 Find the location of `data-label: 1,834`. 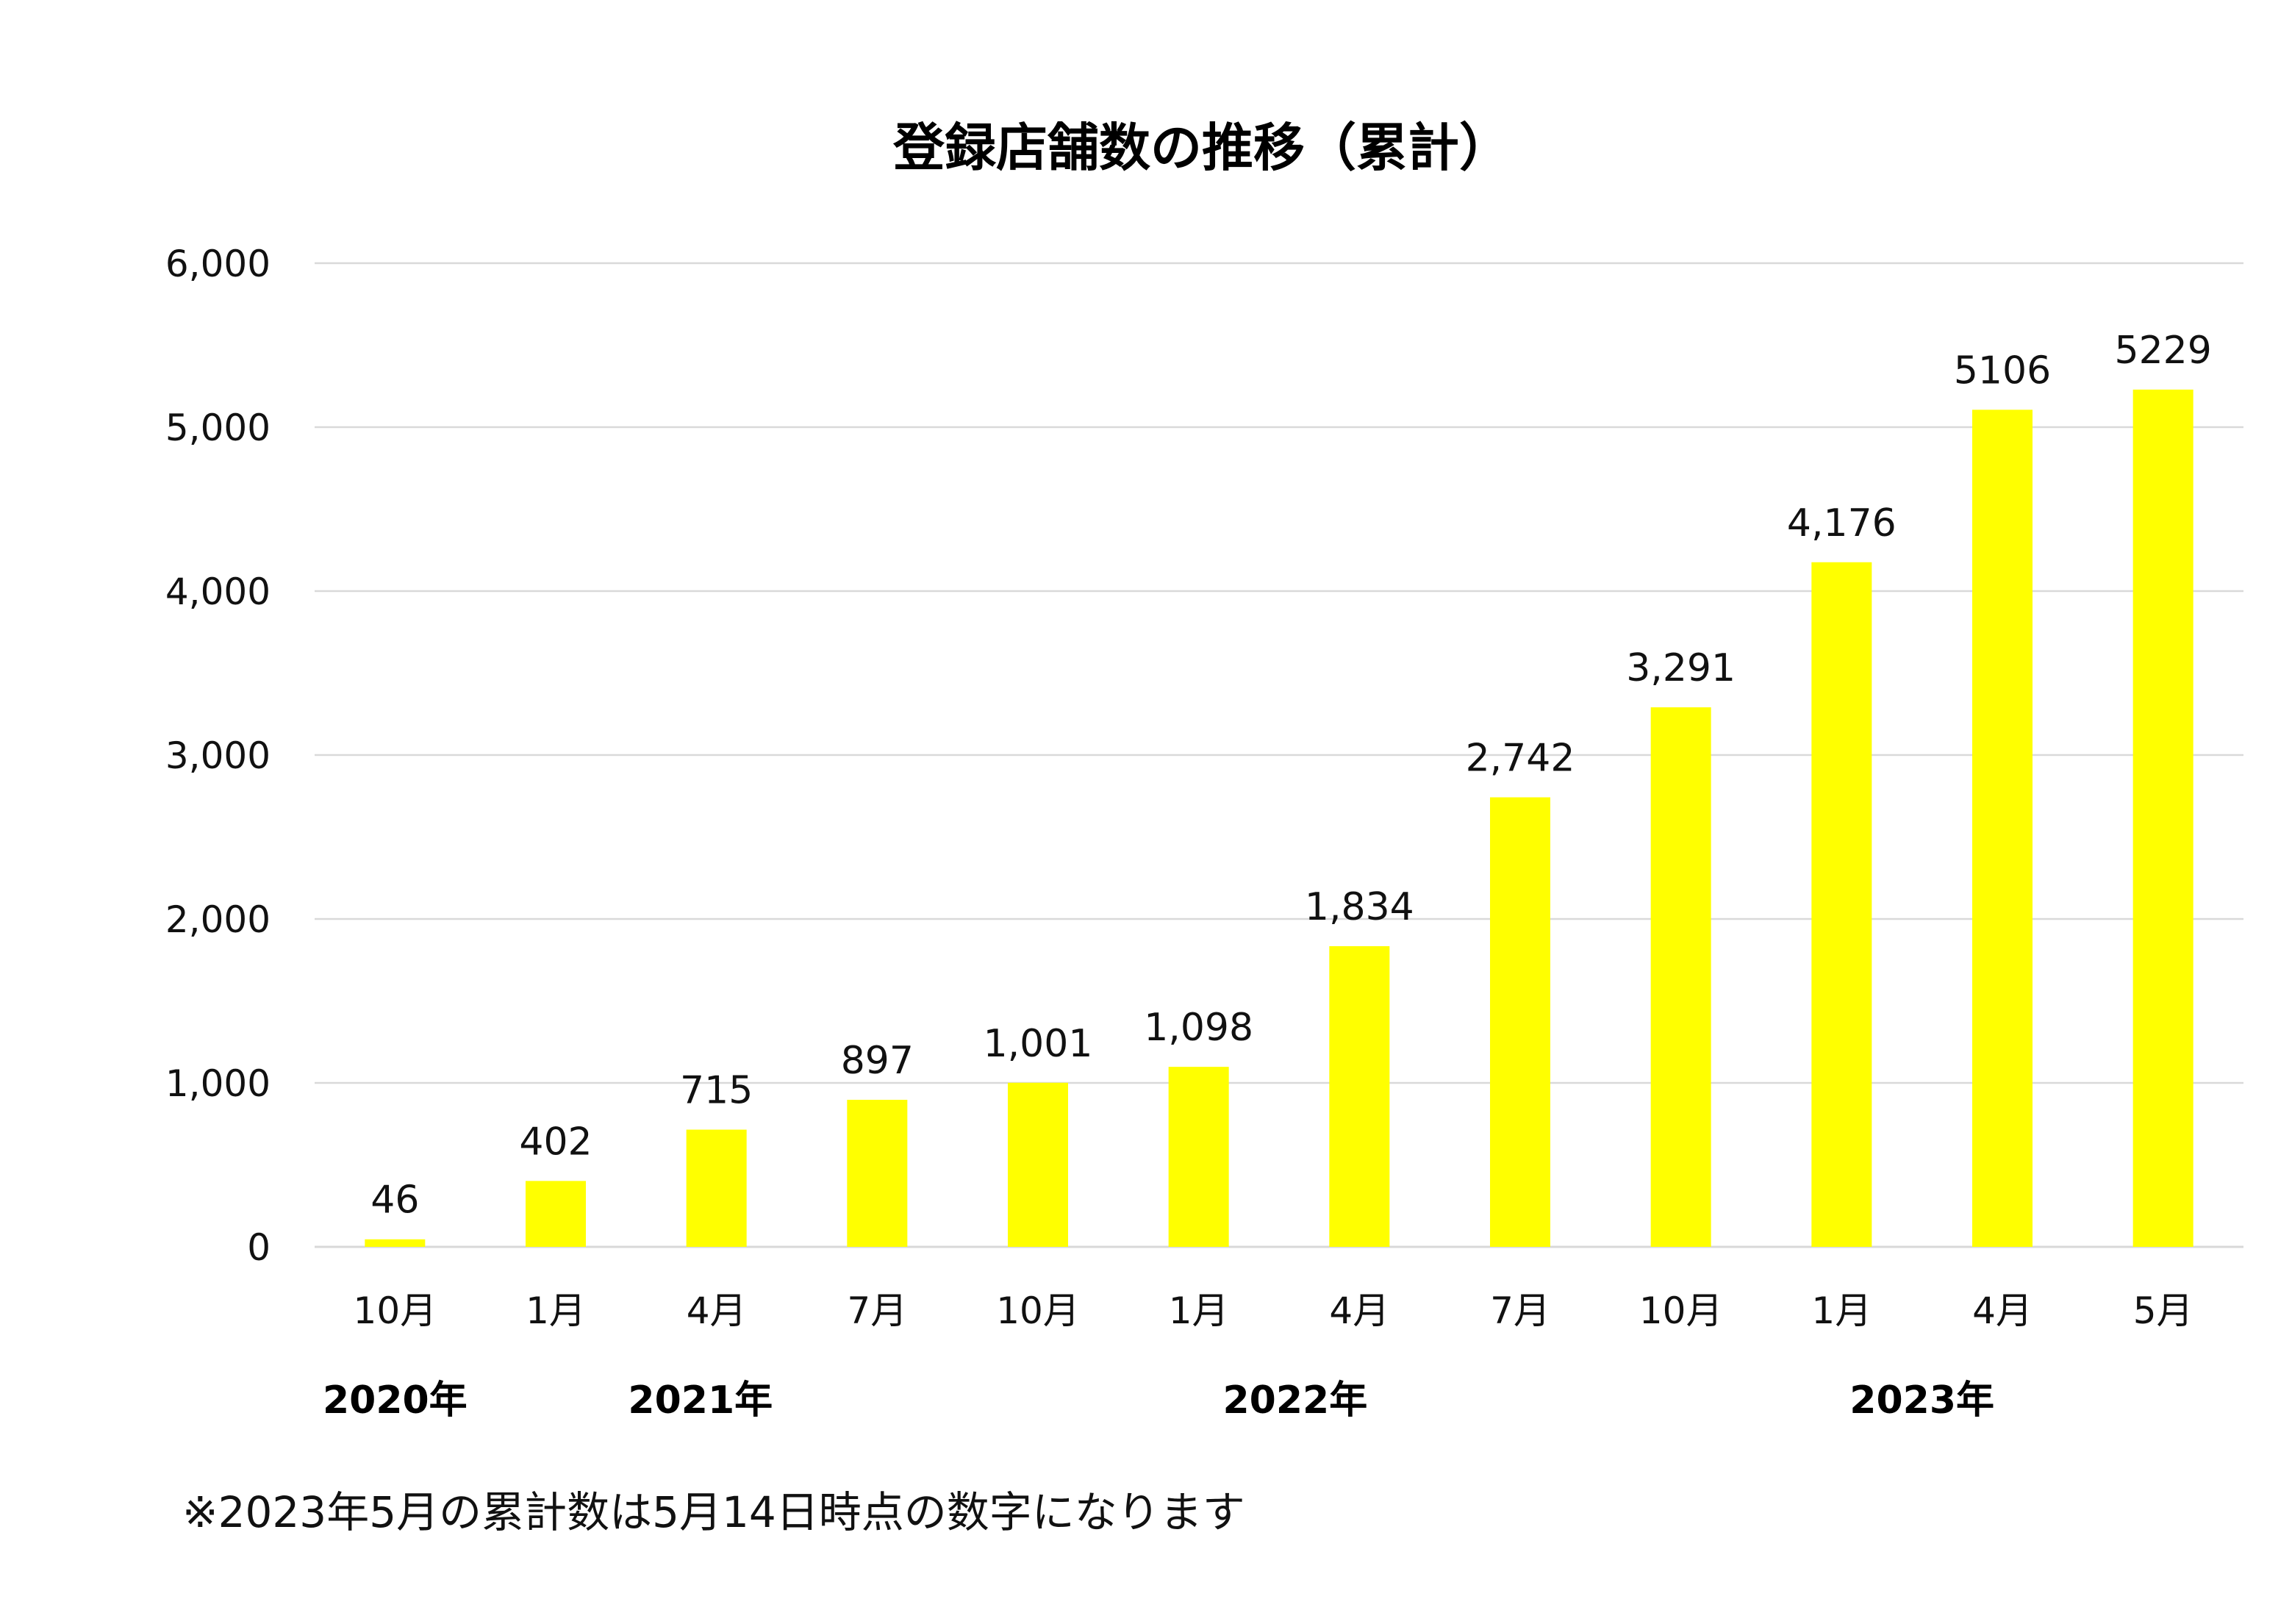

data-label: 1,834 is located at coordinates (1359, 907).